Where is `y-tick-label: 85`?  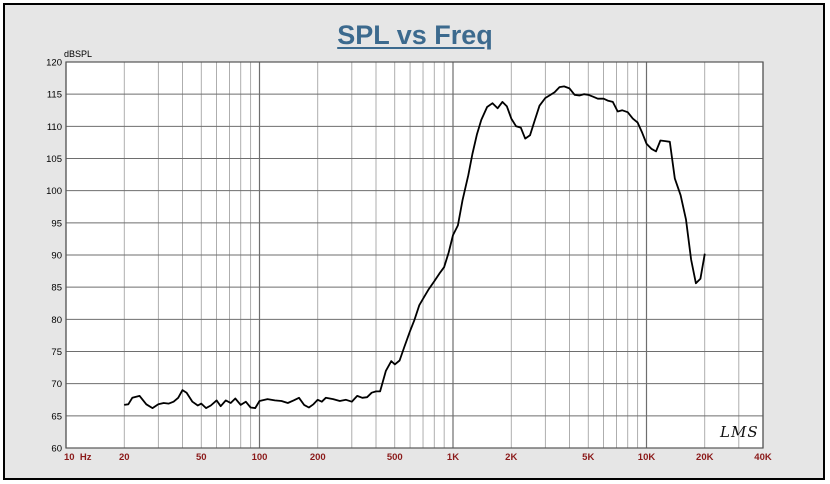
y-tick-label: 85 is located at coordinates (56, 288).